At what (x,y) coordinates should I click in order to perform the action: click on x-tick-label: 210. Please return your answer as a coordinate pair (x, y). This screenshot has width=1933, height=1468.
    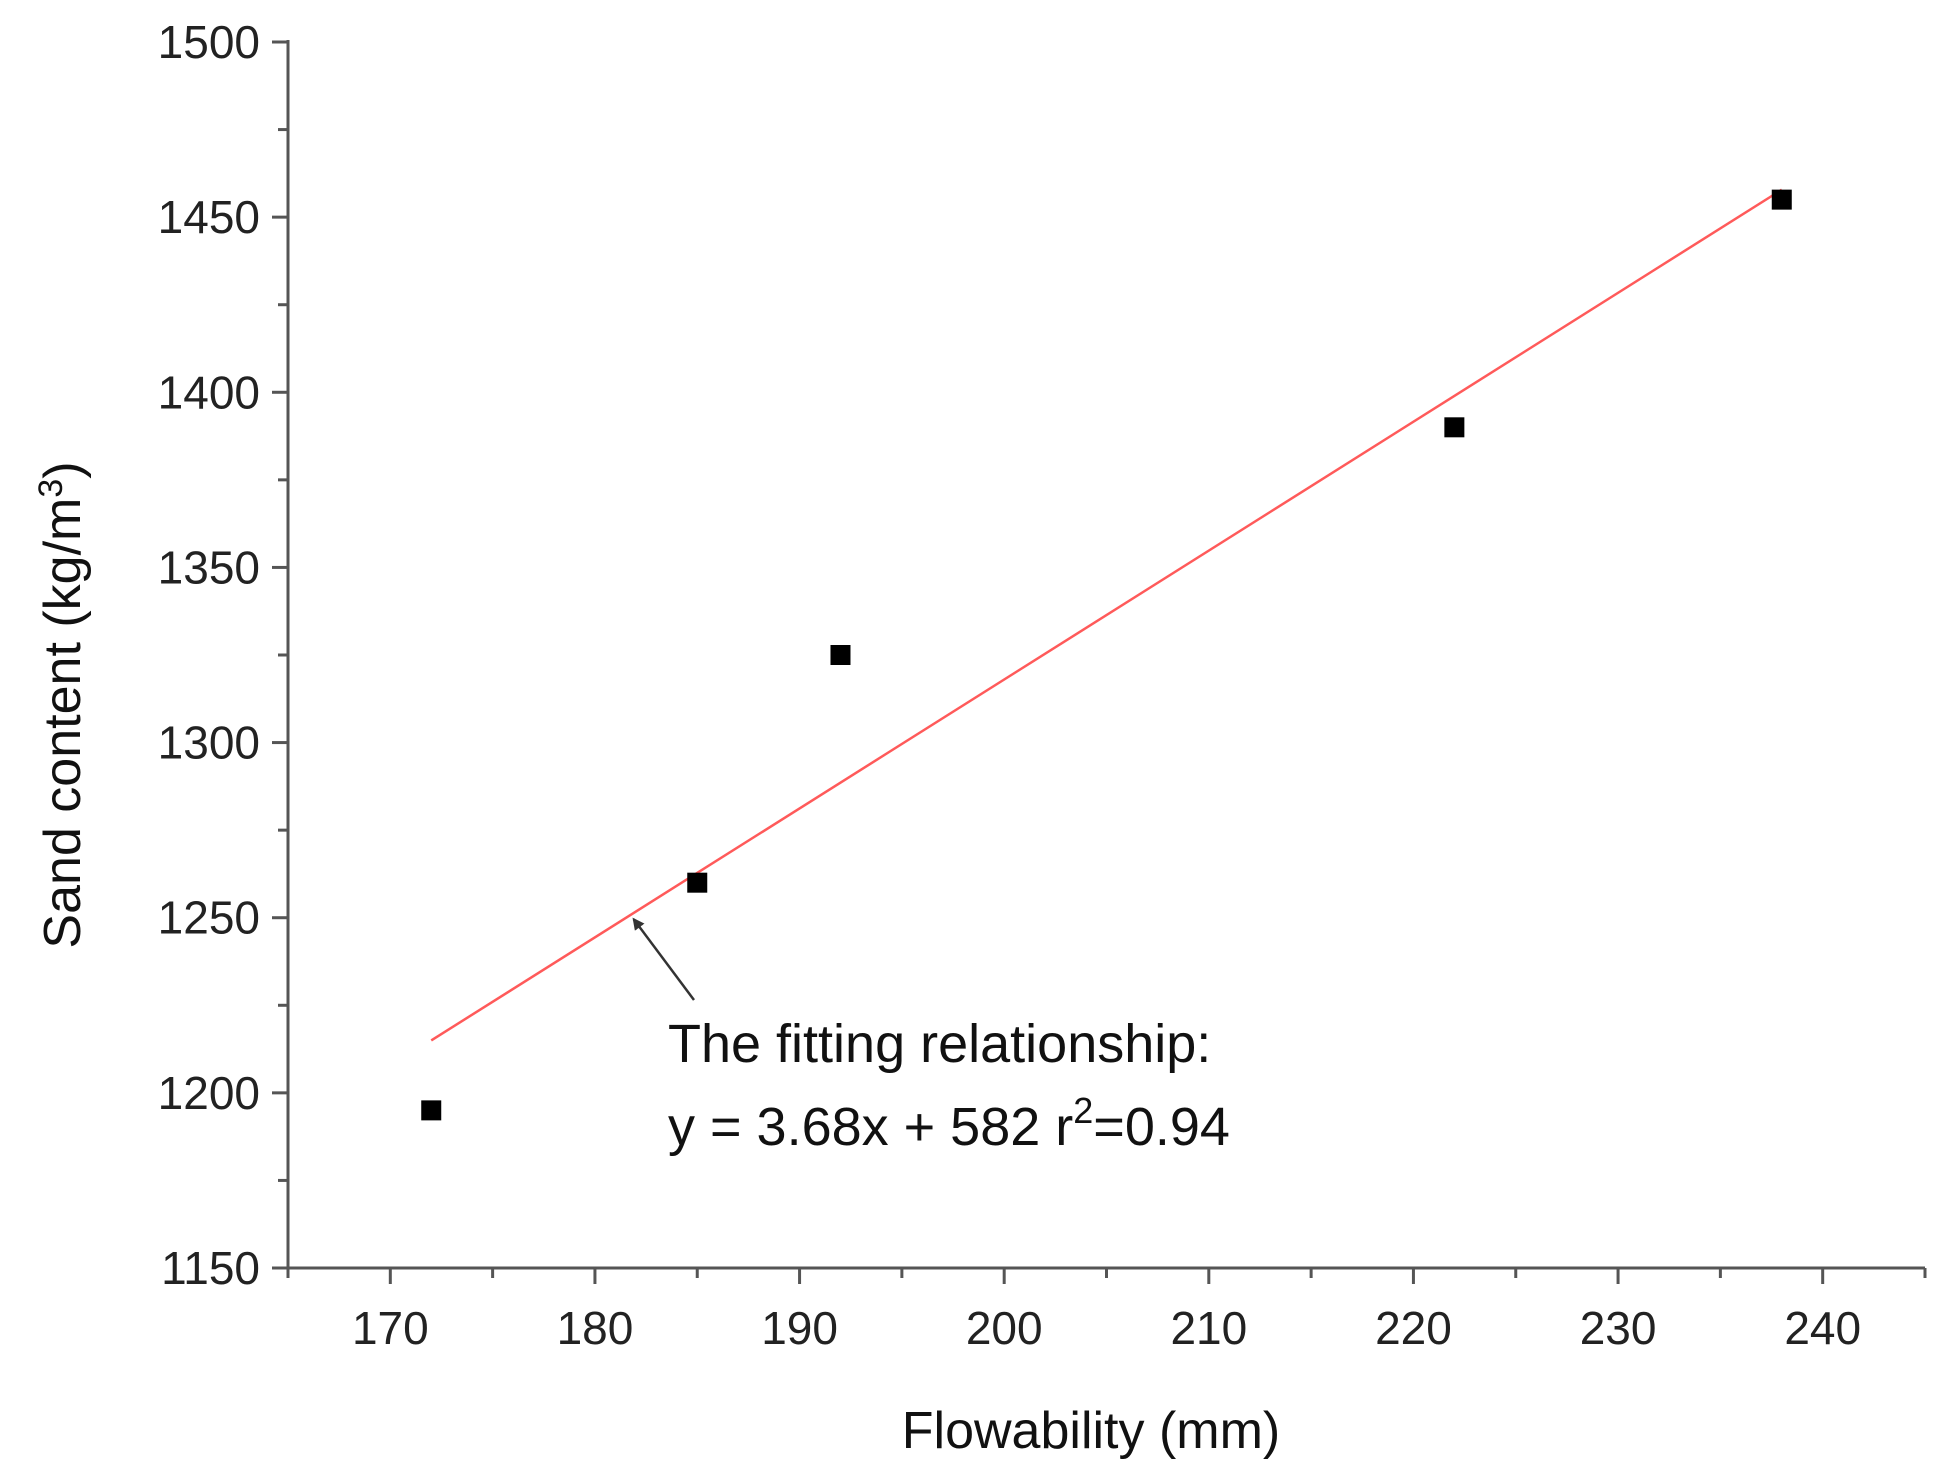
    Looking at the image, I should click on (1208, 1328).